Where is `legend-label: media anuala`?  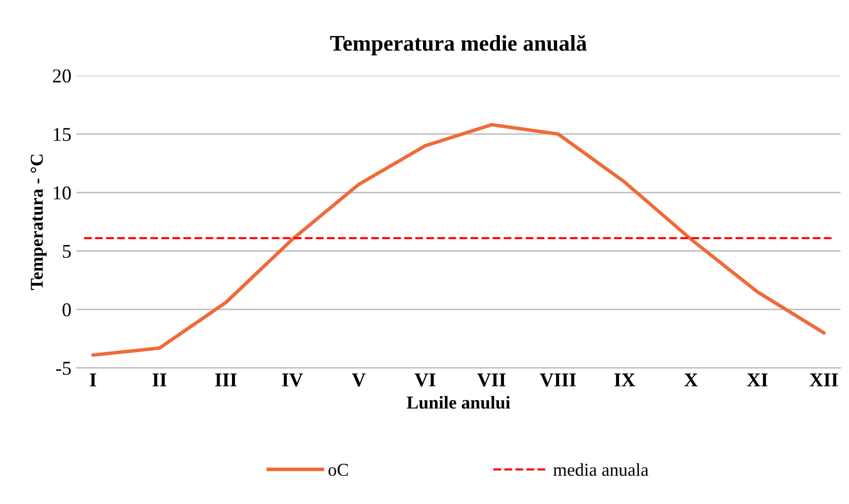
legend-label: media anuala is located at coordinates (600, 469).